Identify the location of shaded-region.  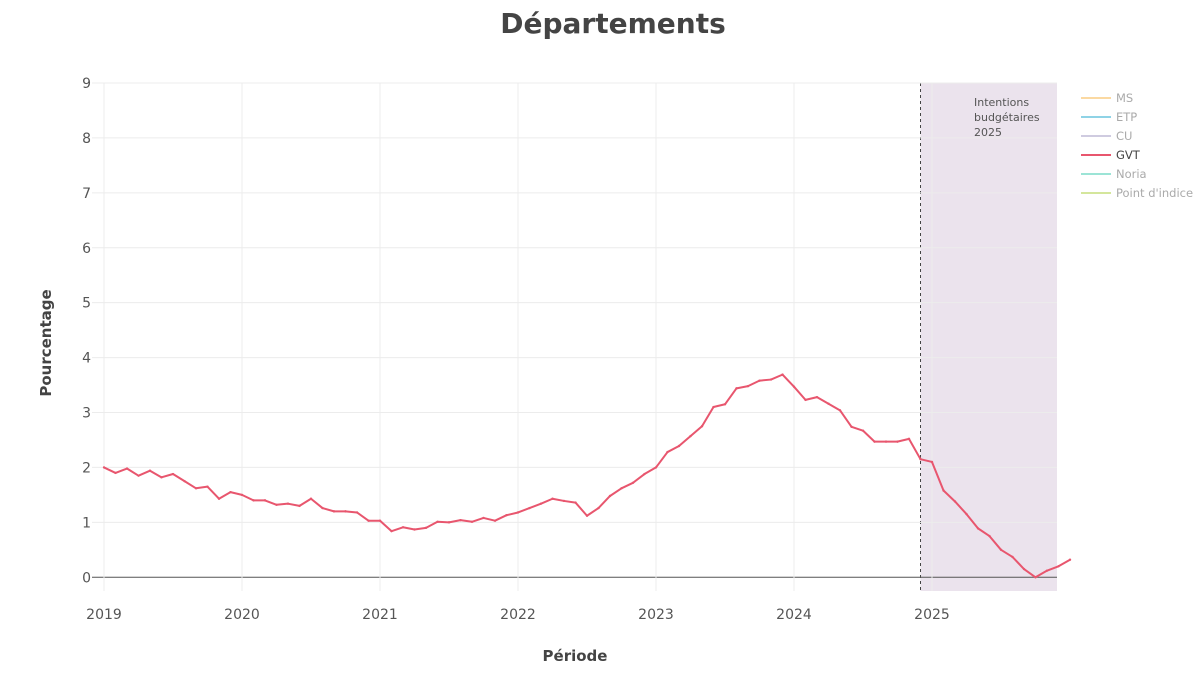
(988, 337).